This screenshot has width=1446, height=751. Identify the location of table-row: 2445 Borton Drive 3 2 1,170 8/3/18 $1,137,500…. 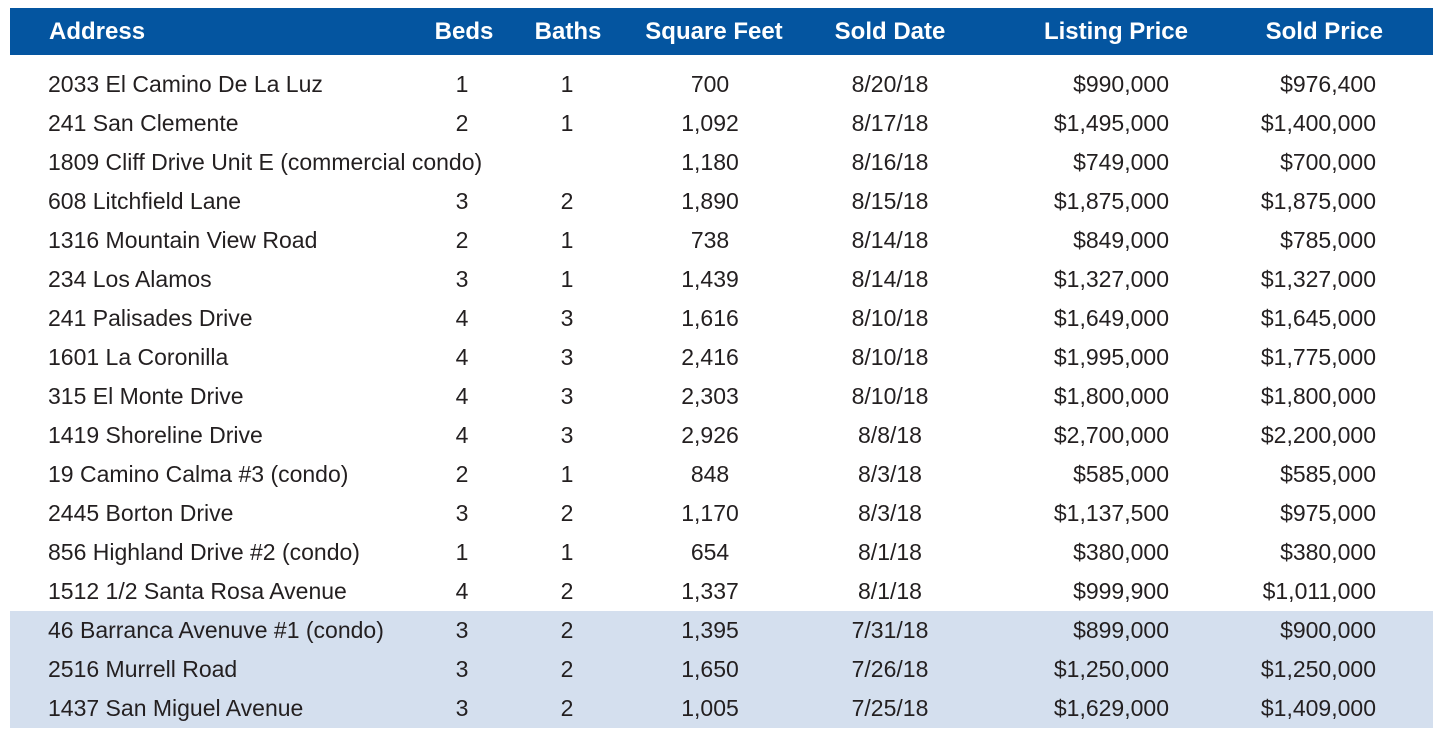
(721, 513).